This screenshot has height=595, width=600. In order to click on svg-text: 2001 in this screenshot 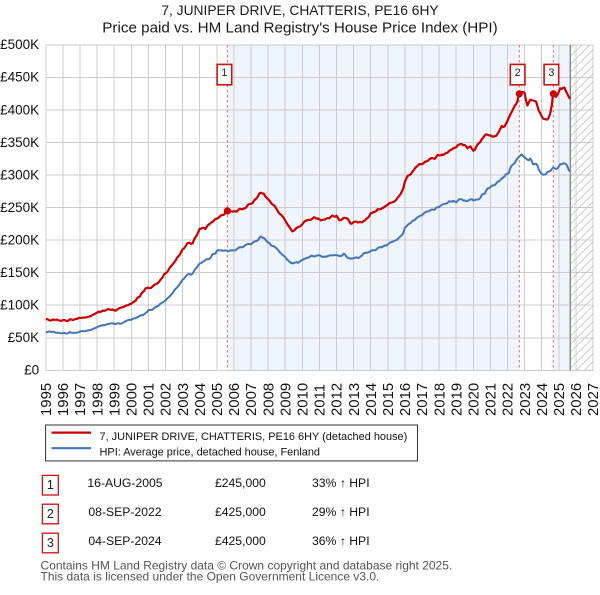, I will do `click(150, 399)`.